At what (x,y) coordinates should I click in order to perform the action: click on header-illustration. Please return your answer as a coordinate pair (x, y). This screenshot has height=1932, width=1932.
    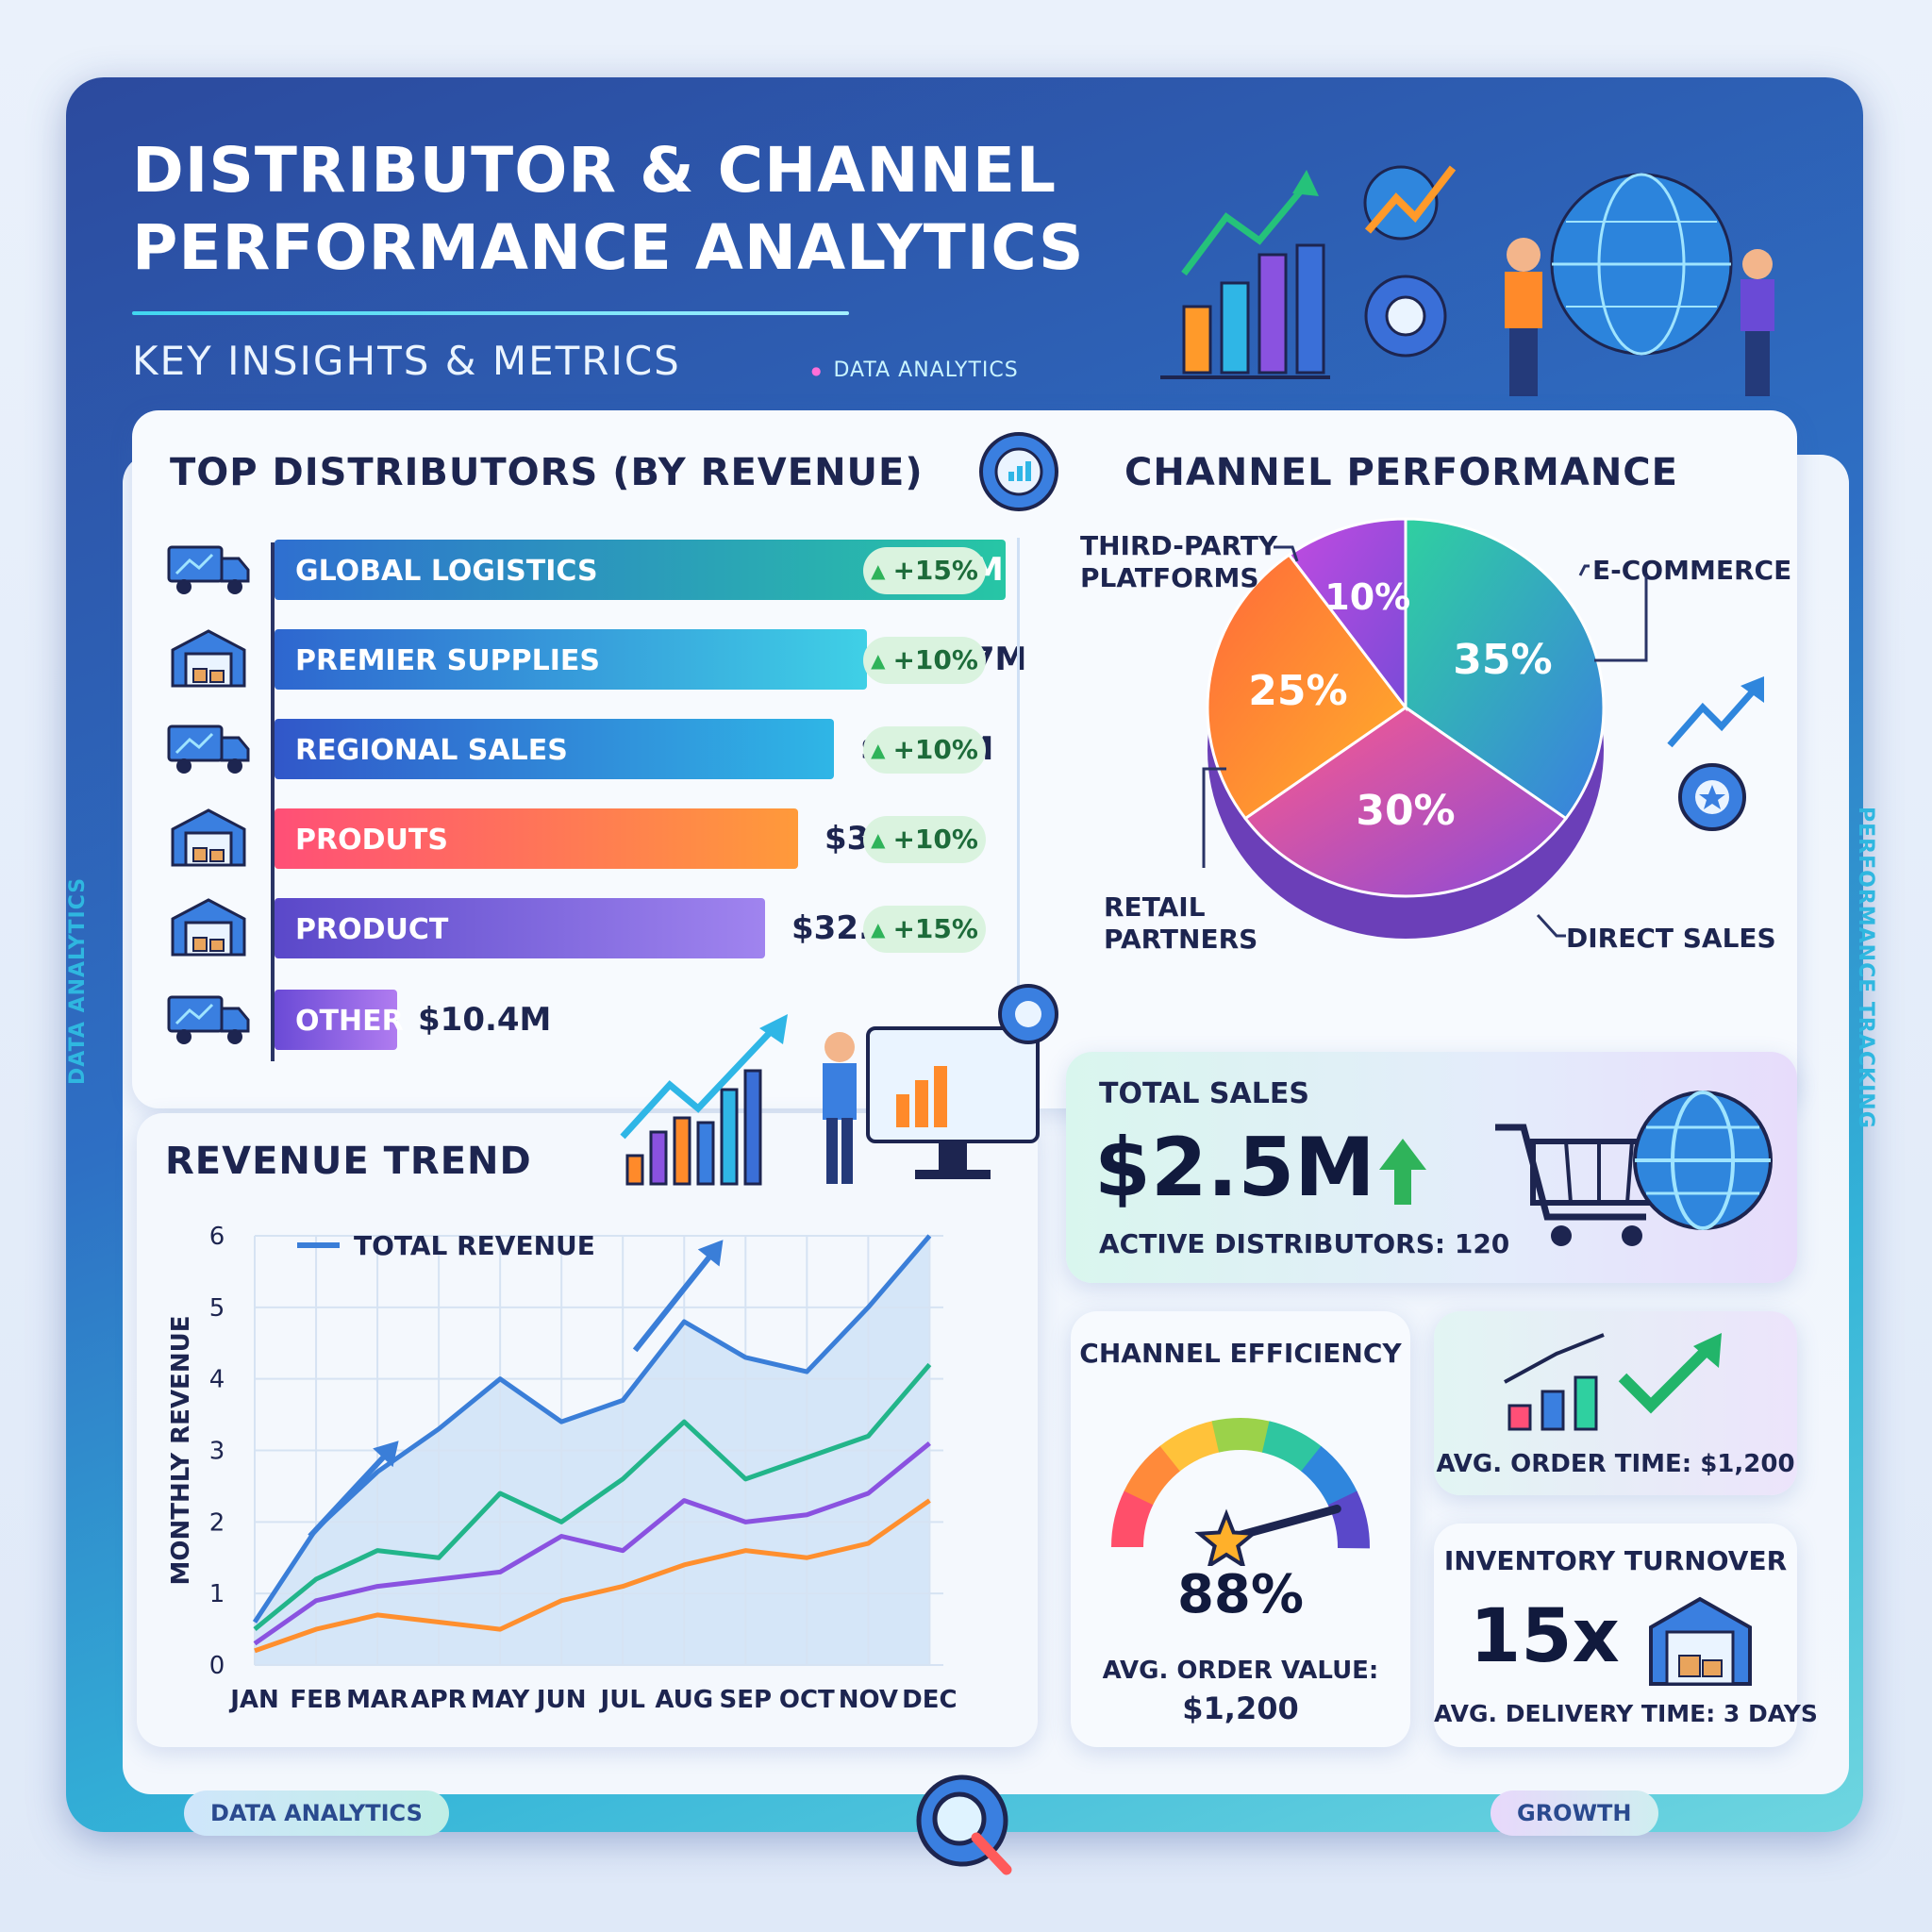
    Looking at the image, I should click on (1467, 280).